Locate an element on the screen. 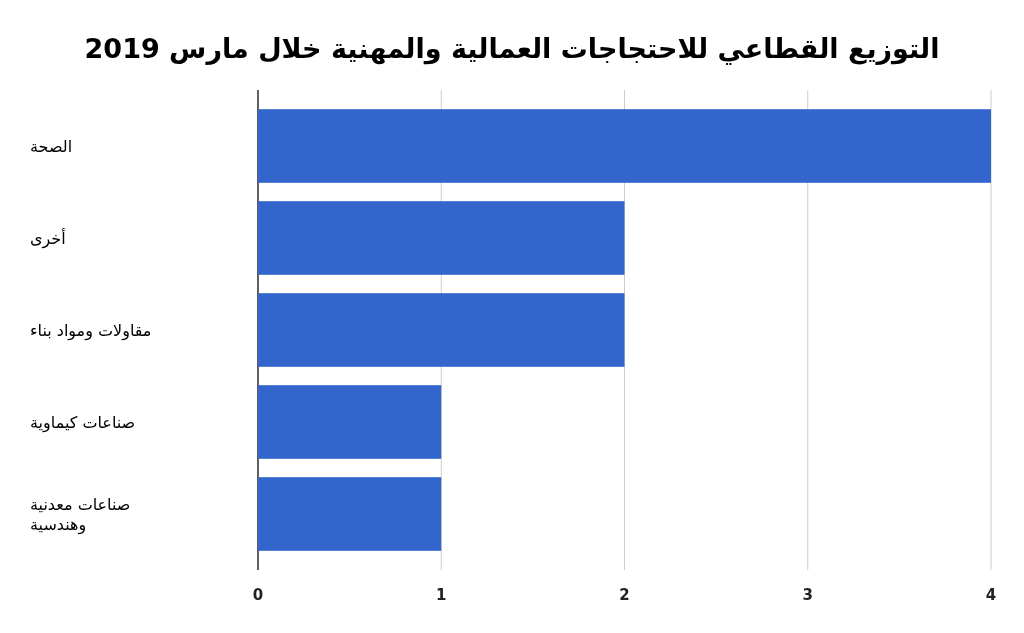 Image resolution: width=1024 pixels, height=633 pixels. y-tick-label: أخرى is located at coordinates (48, 238).